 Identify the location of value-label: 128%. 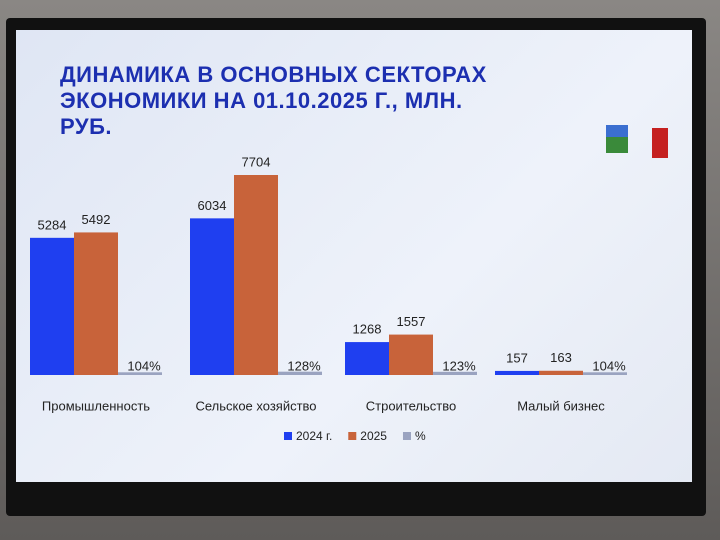
(304, 365).